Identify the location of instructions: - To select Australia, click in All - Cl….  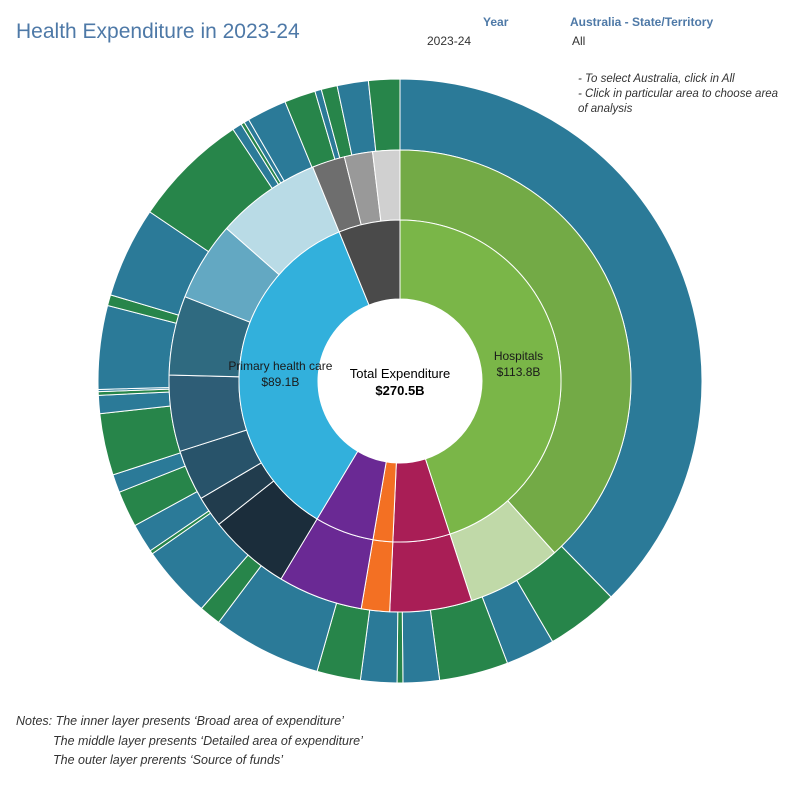
(685, 94).